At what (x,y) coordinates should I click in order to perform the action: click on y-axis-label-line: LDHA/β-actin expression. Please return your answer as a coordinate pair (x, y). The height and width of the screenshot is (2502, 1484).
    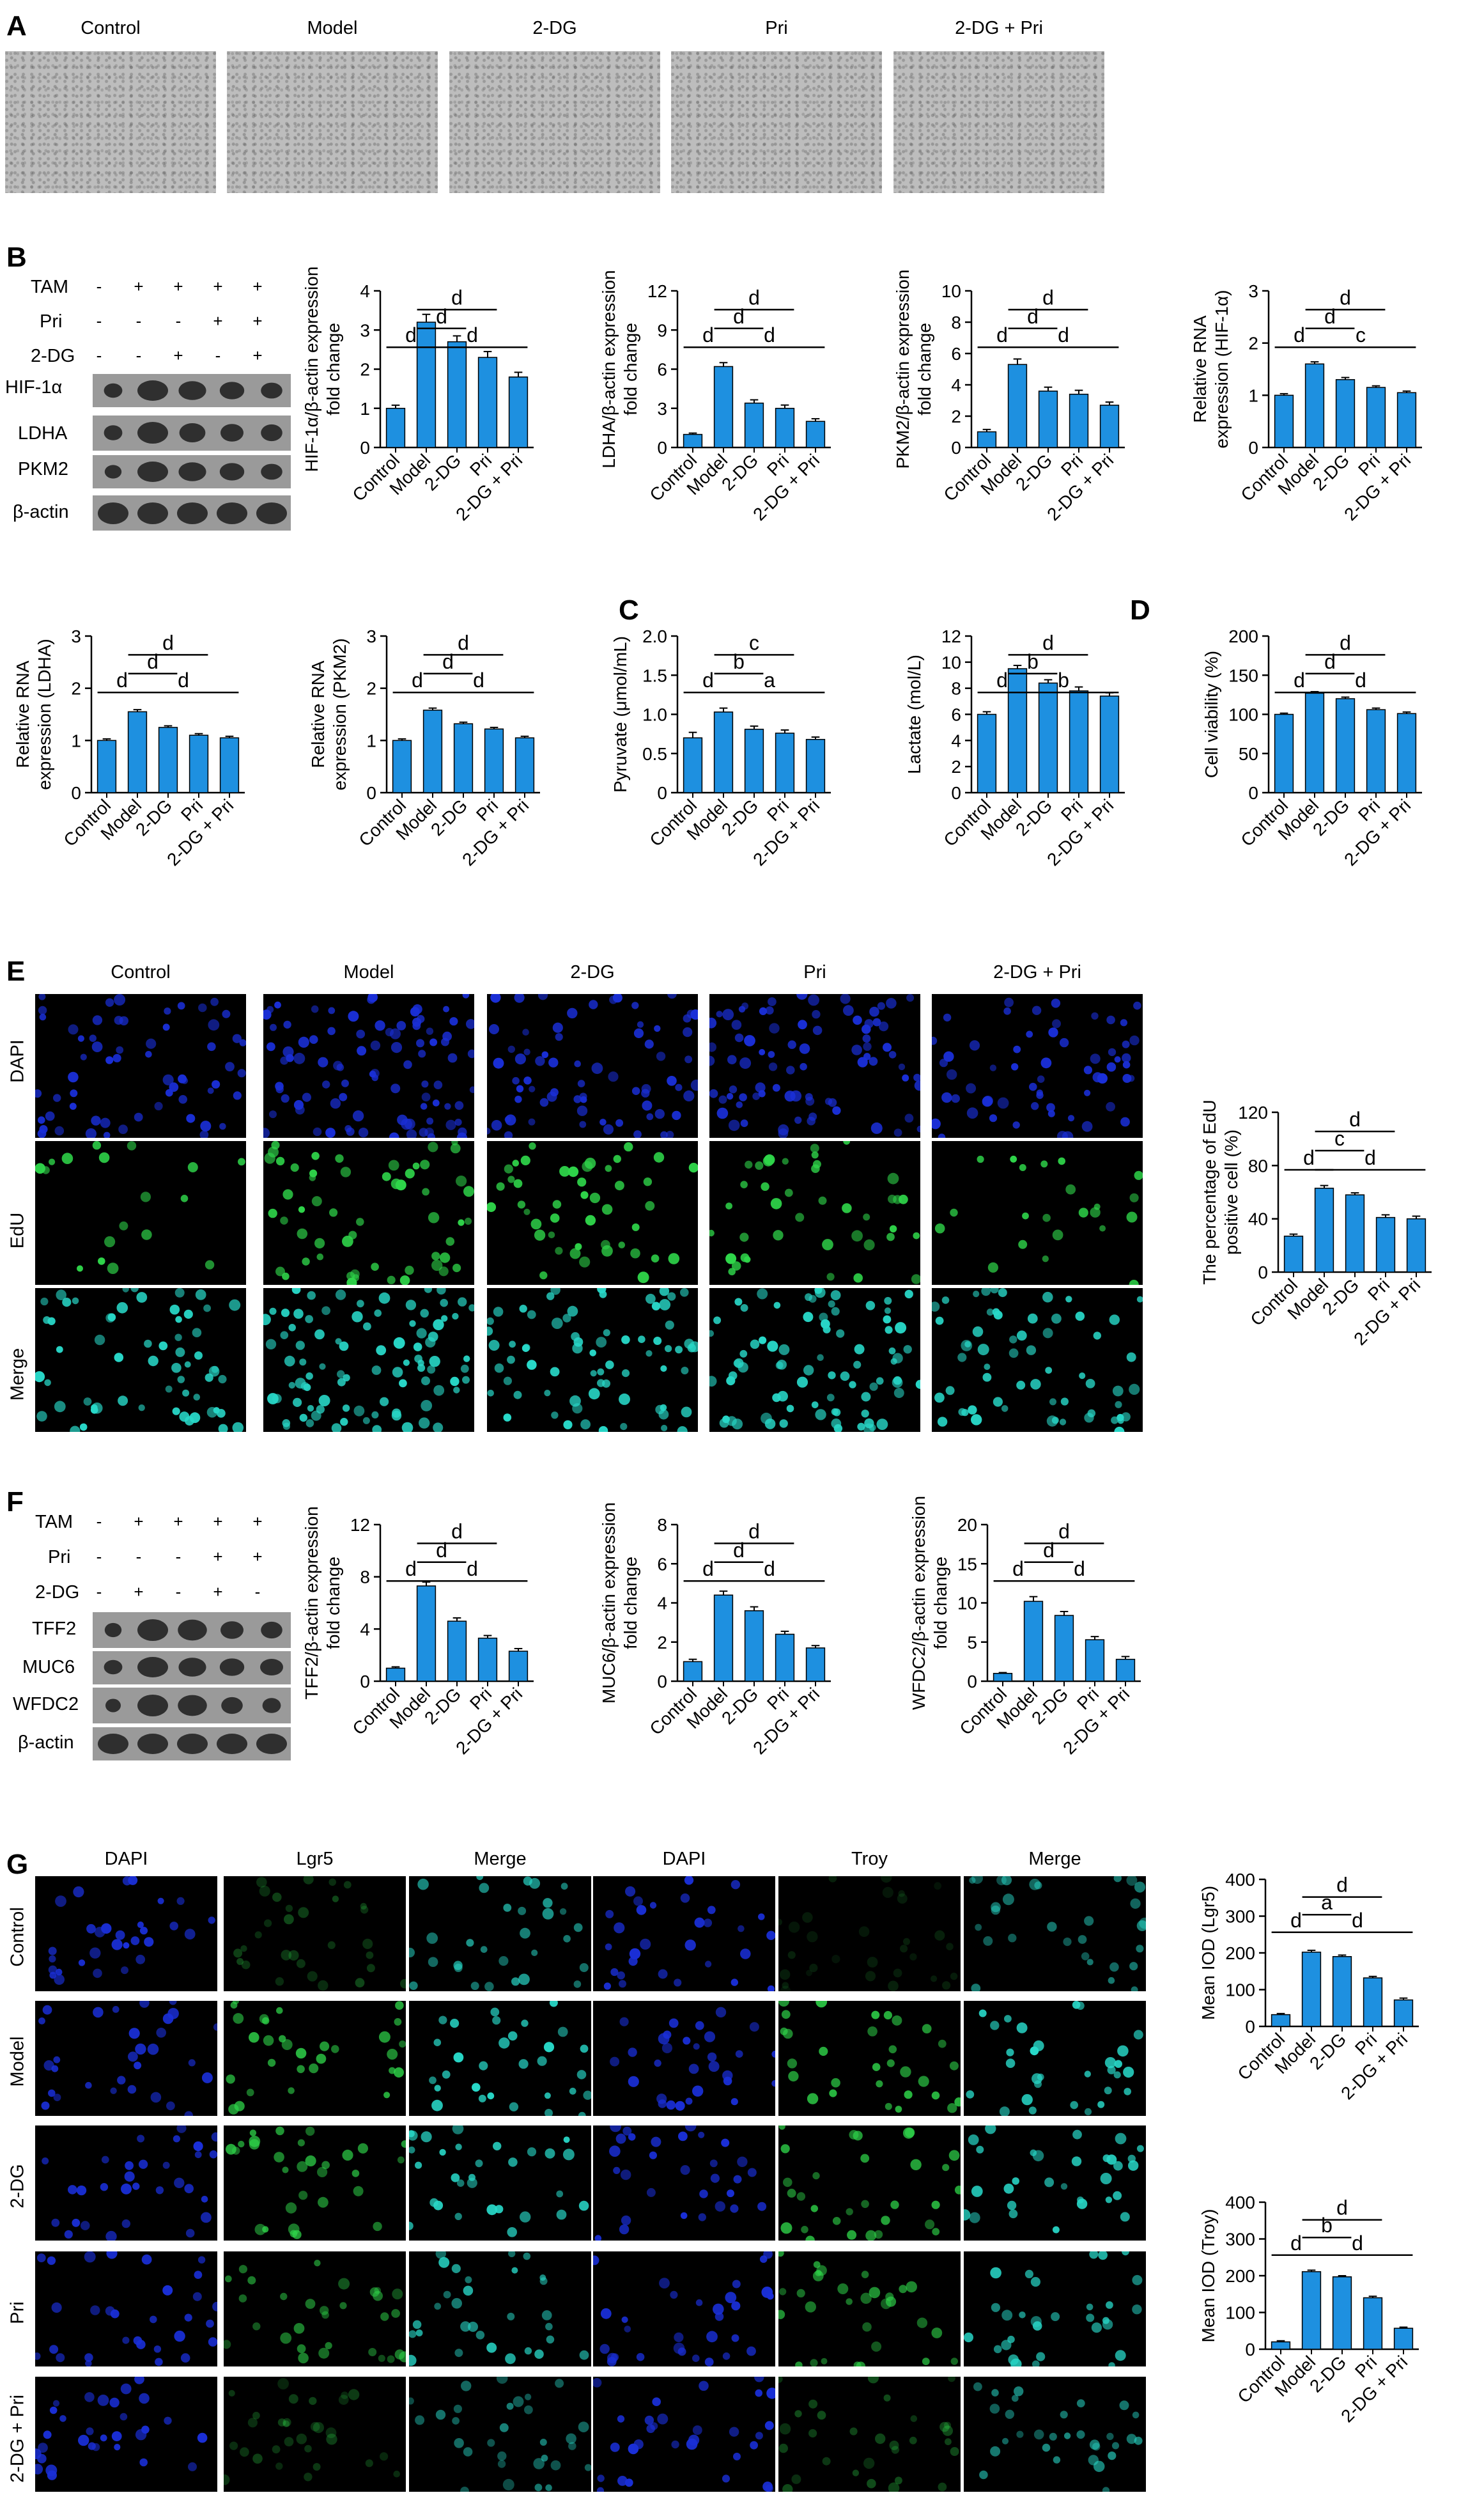
    Looking at the image, I should click on (609, 369).